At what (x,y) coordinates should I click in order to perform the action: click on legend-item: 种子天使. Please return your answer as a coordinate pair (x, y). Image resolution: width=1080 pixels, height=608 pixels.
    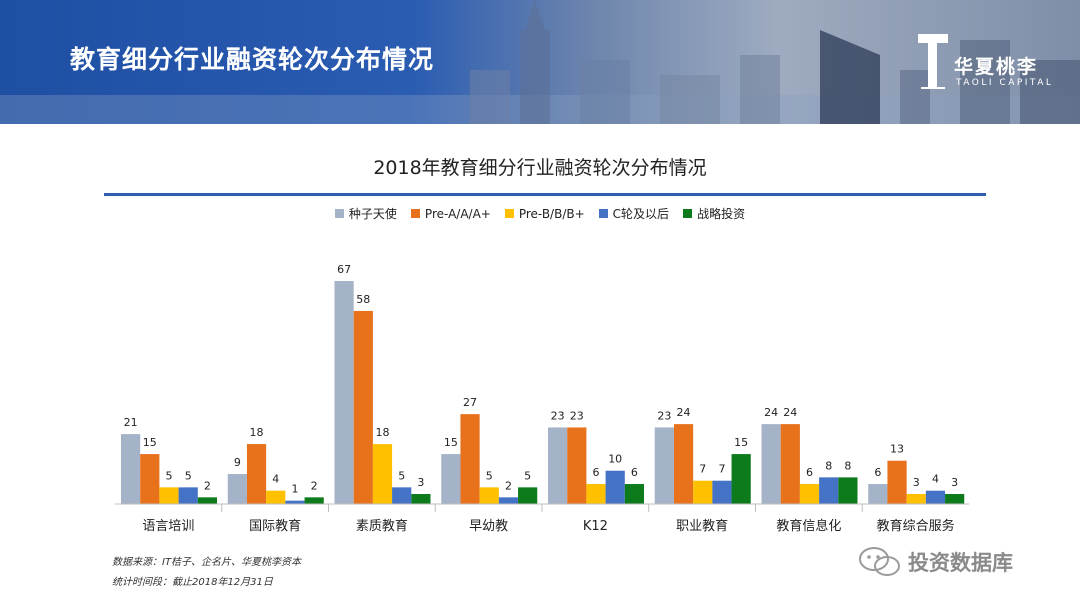
    Looking at the image, I should click on (365, 213).